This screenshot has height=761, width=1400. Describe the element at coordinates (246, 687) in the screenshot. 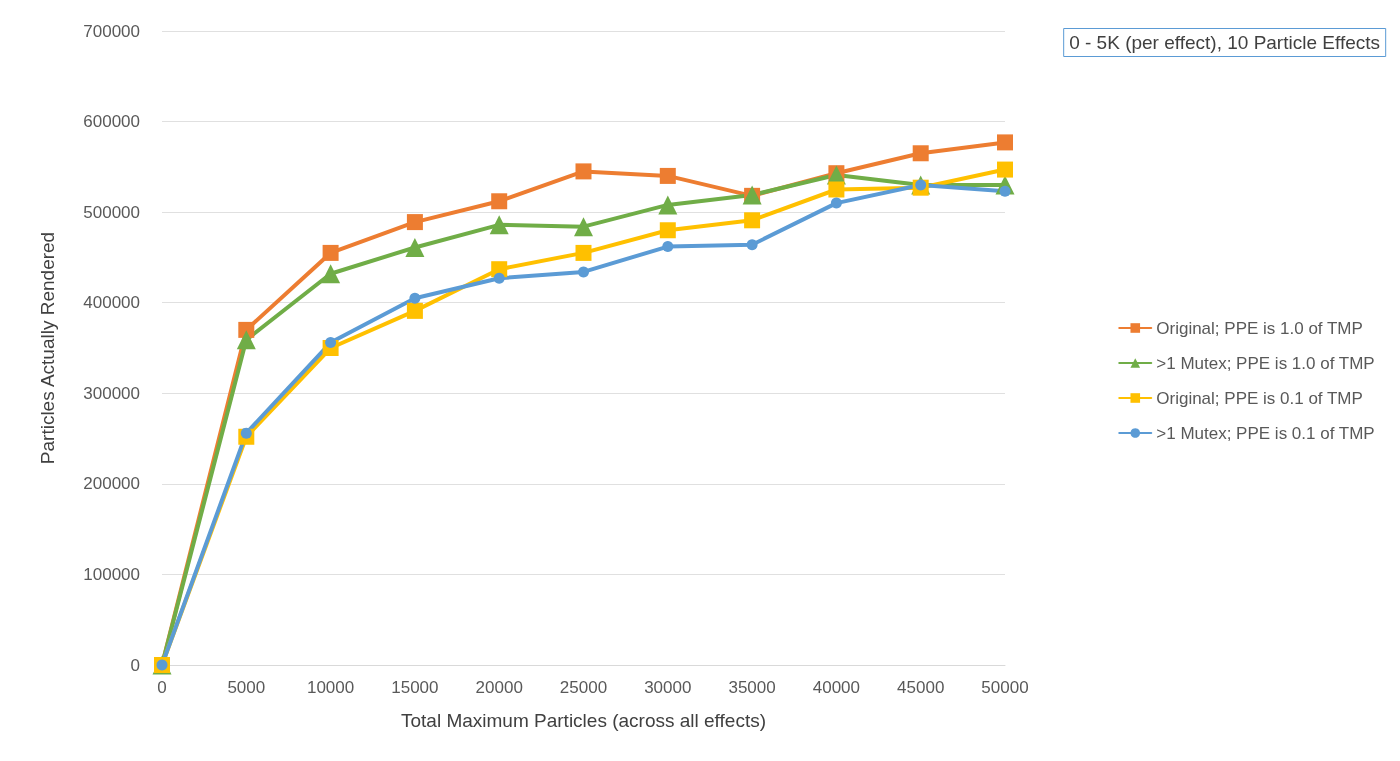

I see `x-tick-label: 5000` at that location.